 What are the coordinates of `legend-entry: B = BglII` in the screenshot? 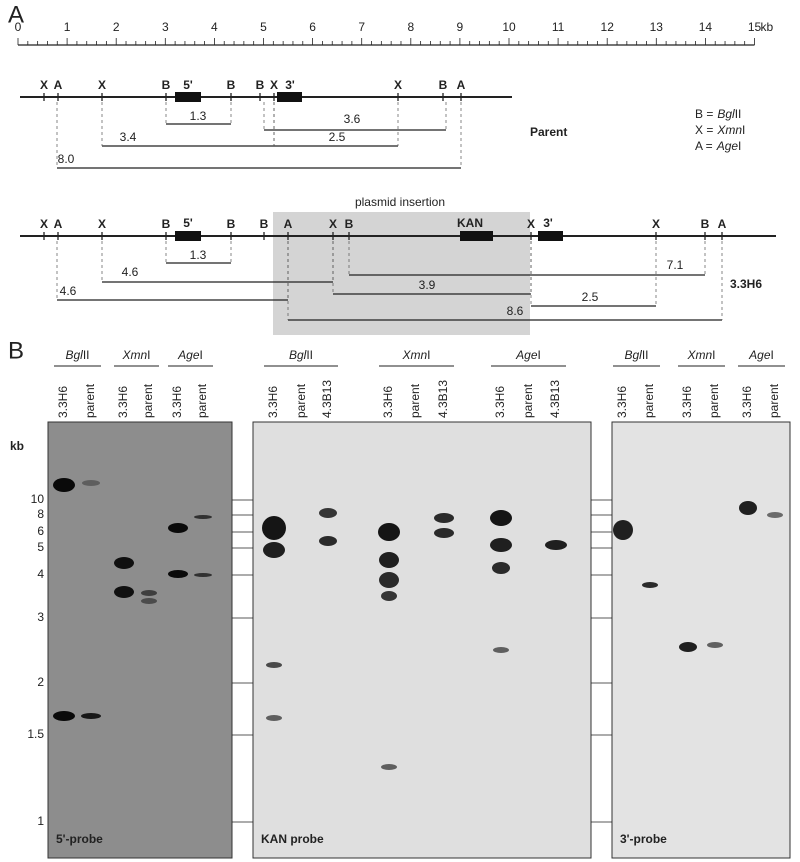 It's located at (718, 114).